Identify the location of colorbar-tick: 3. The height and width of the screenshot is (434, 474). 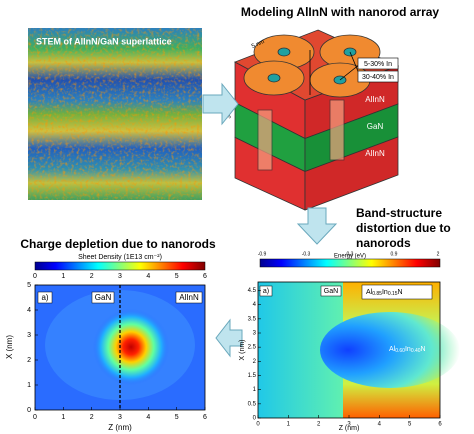
(120, 276).